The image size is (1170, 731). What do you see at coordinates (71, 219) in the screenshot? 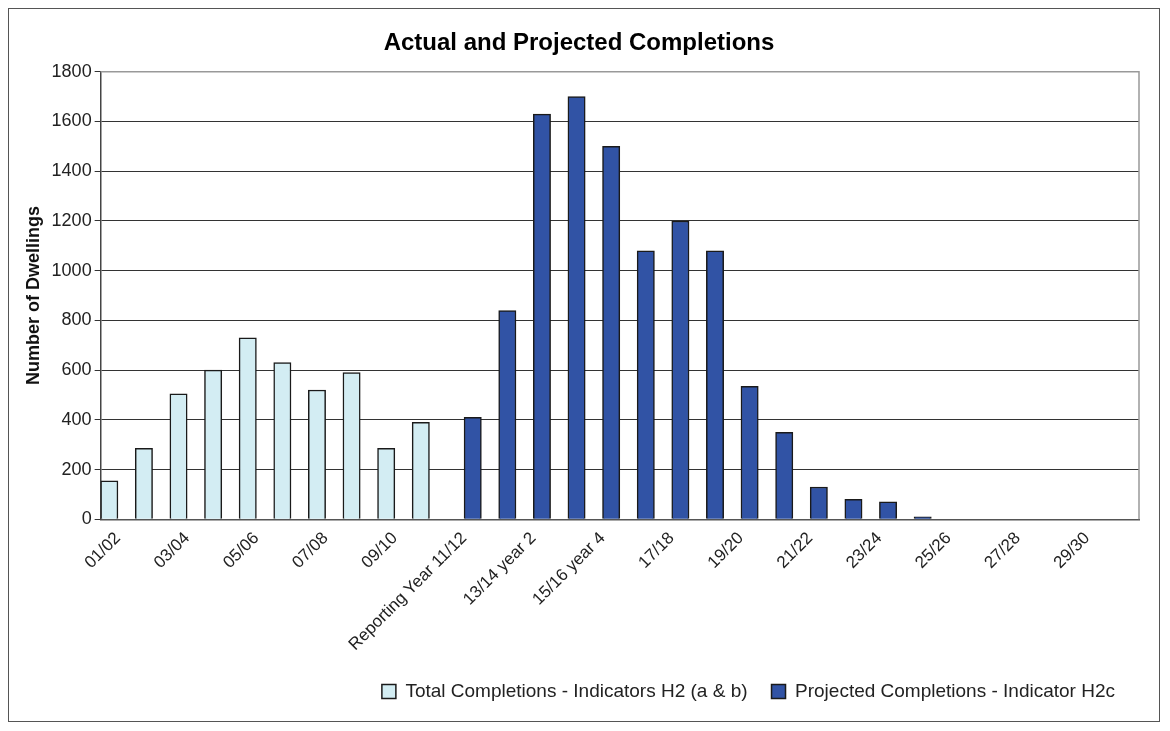
I see `y-tick-label: 1200` at bounding box center [71, 219].